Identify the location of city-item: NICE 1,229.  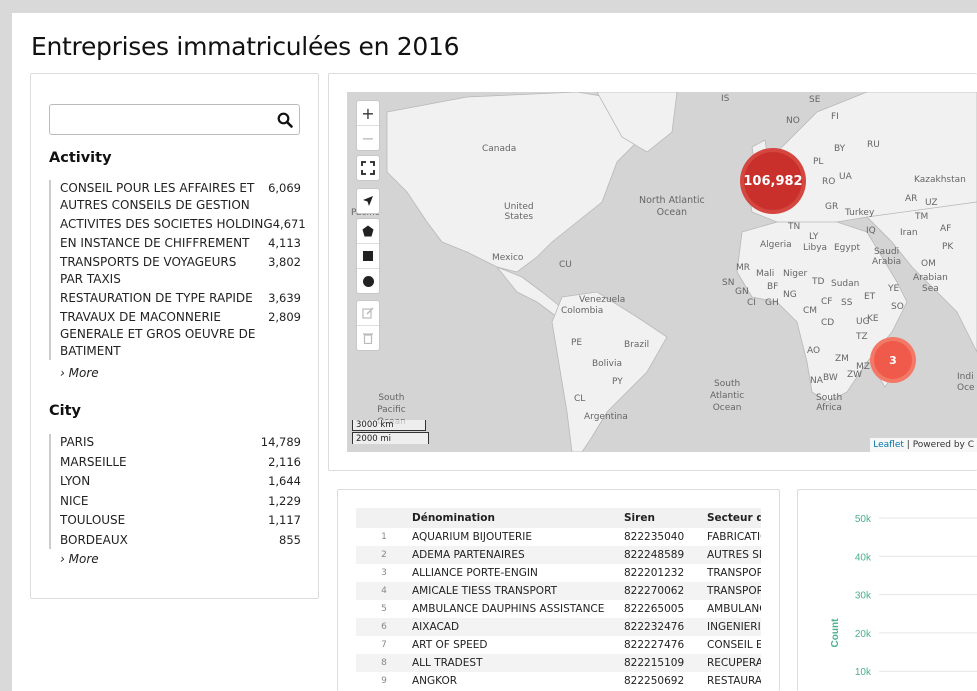
(176, 501).